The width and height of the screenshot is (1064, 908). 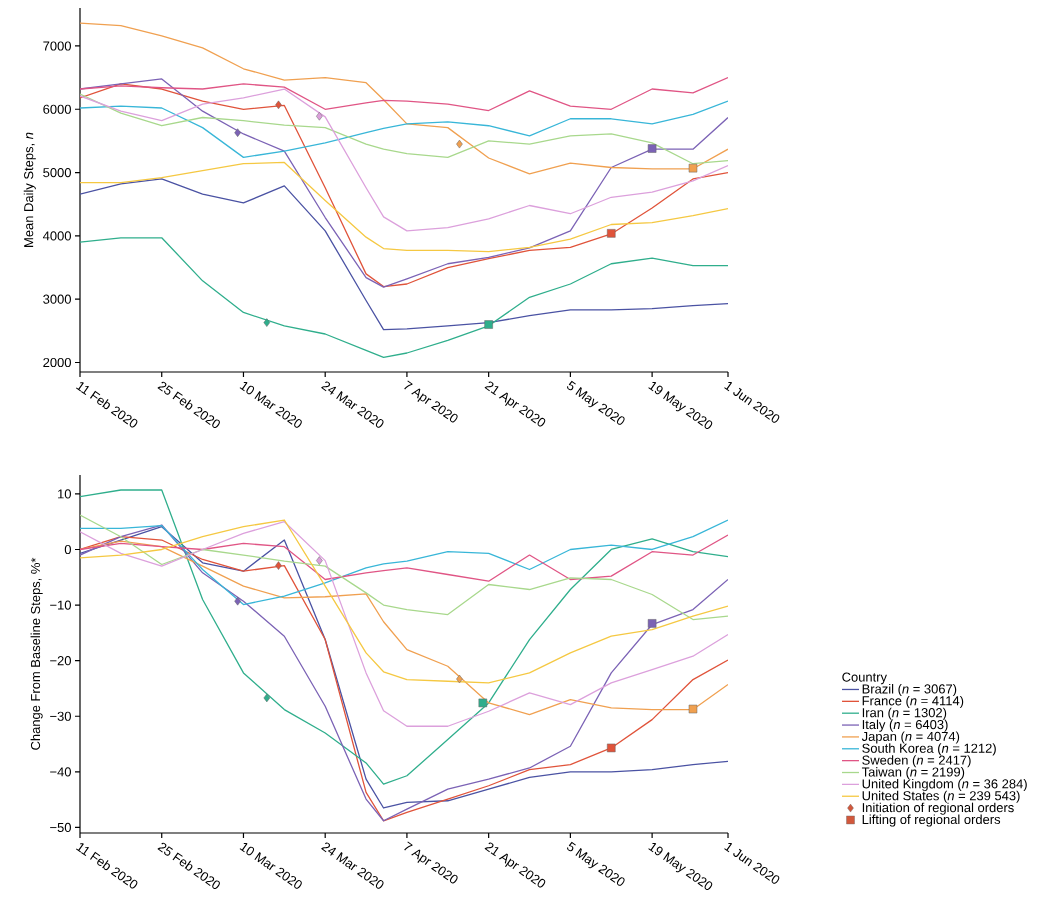 I want to click on legend-label: Taiwan (n = 2199), so click(x=913, y=773).